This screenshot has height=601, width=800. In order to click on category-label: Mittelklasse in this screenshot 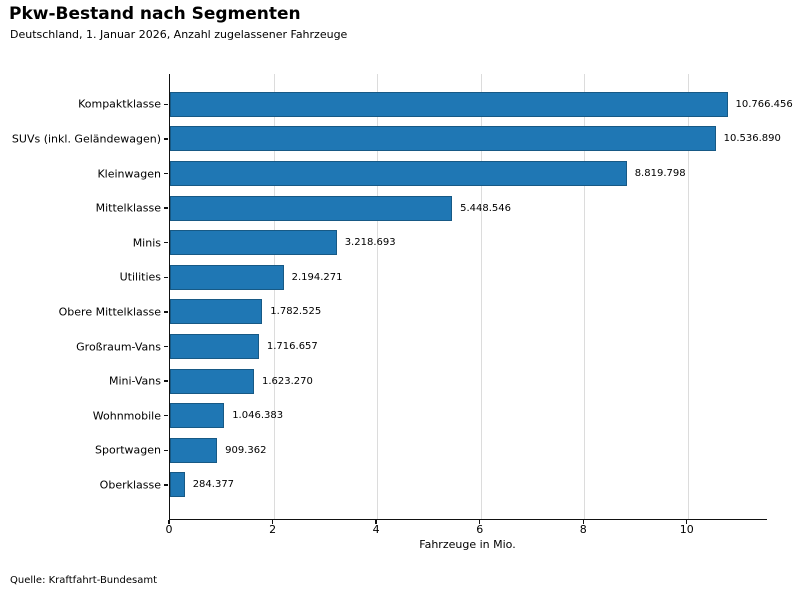, I will do `click(128, 208)`.